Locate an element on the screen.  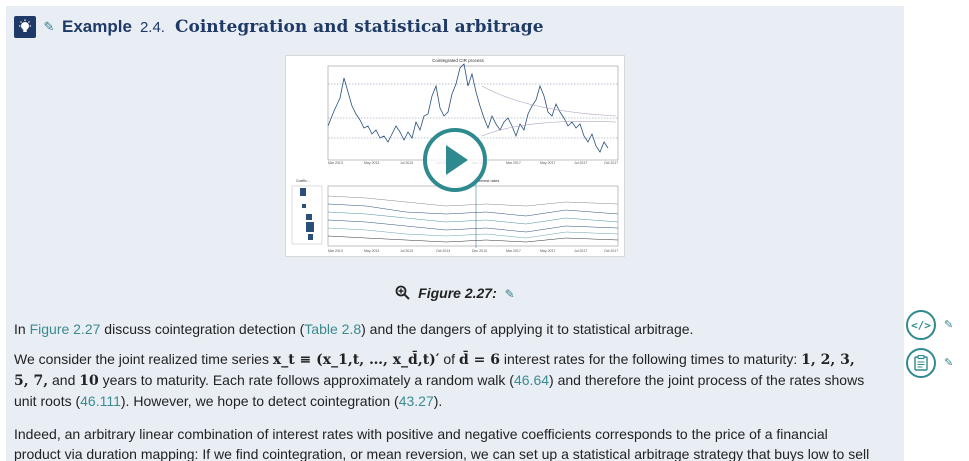
code-icon: </> is located at coordinates (921, 325).